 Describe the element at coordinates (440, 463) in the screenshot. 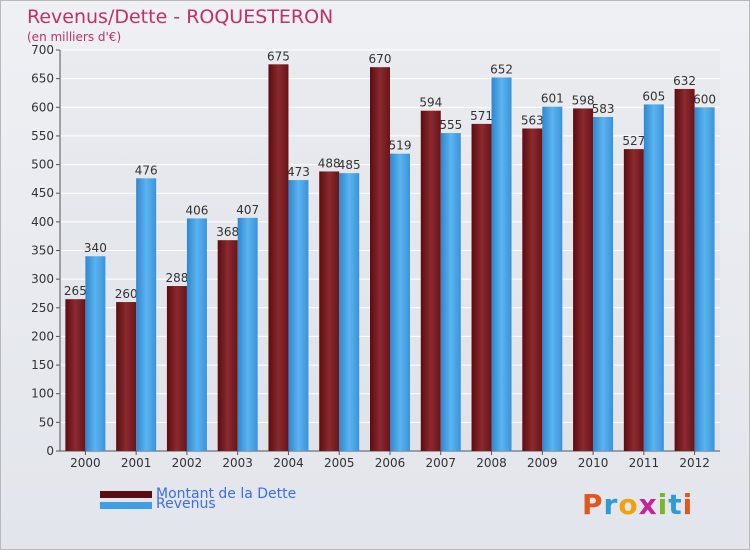

I see `x-tick-label: 2007` at that location.